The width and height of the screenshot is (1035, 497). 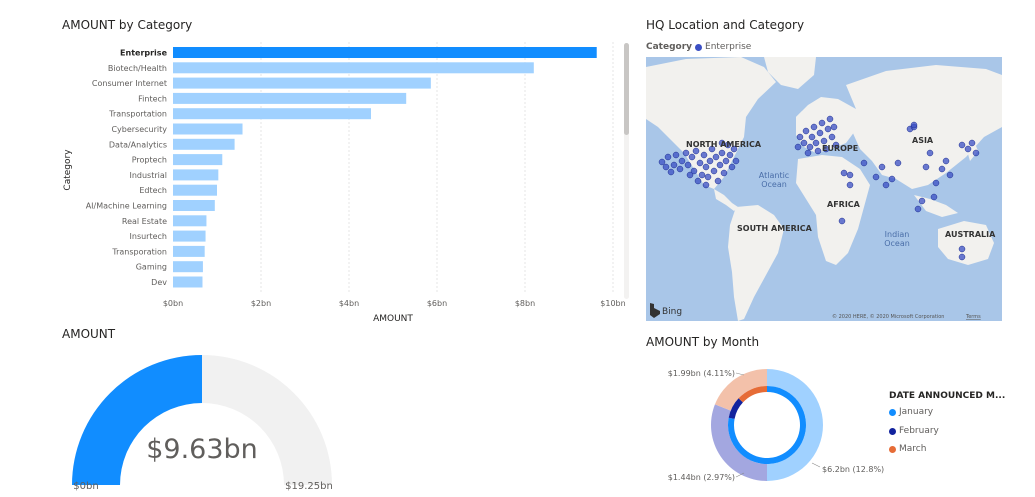 I want to click on map-legend-item: Enterprise, so click(x=728, y=47).